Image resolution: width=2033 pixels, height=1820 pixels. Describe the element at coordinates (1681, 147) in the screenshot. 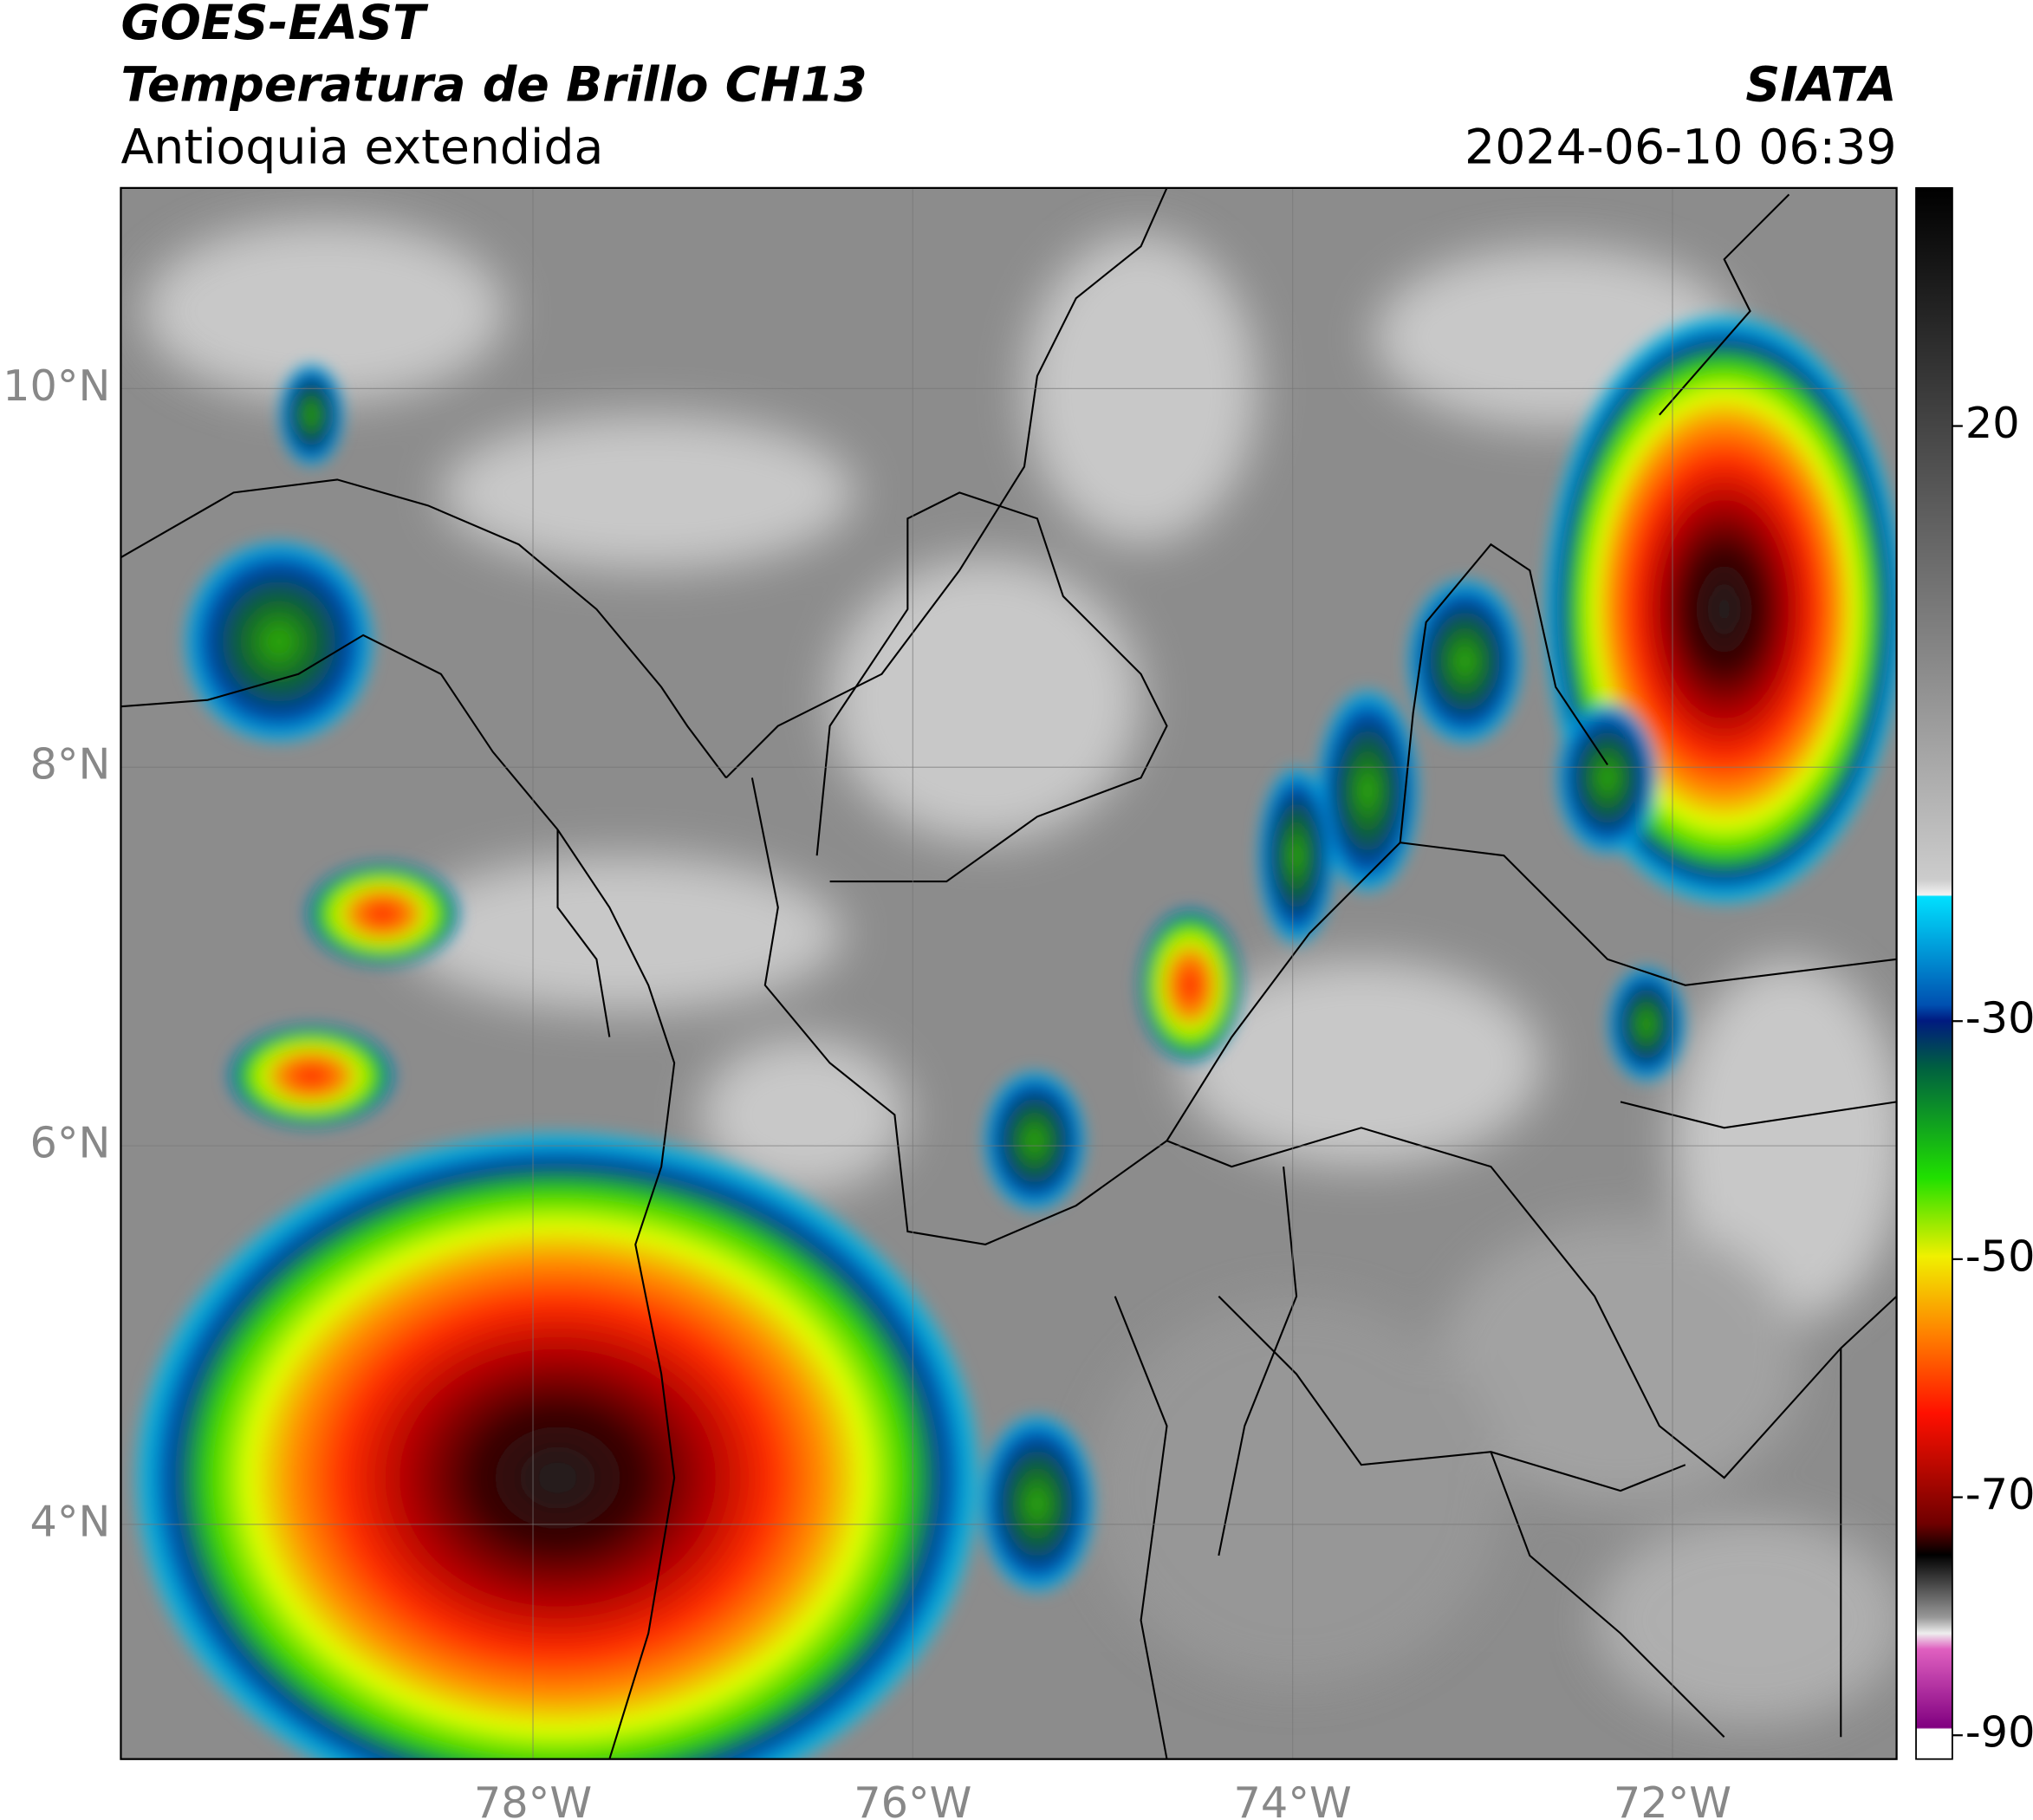

I see `timestamp: 2024-06-10 06:39` at that location.